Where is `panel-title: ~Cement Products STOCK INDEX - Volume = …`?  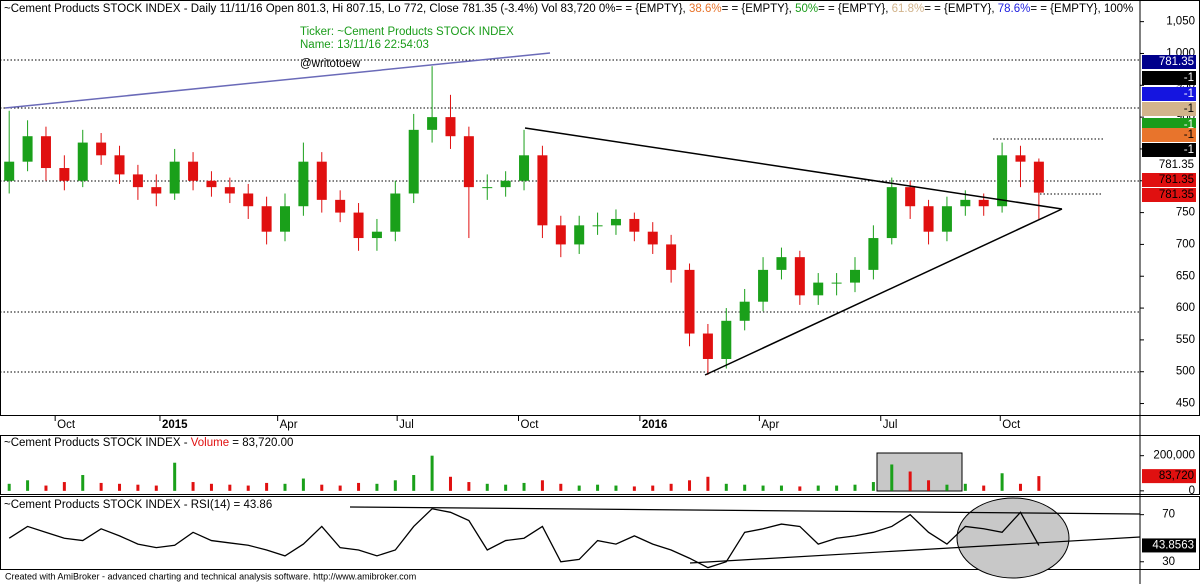 panel-title: ~Cement Products STOCK INDEX - Volume = … is located at coordinates (148, 443).